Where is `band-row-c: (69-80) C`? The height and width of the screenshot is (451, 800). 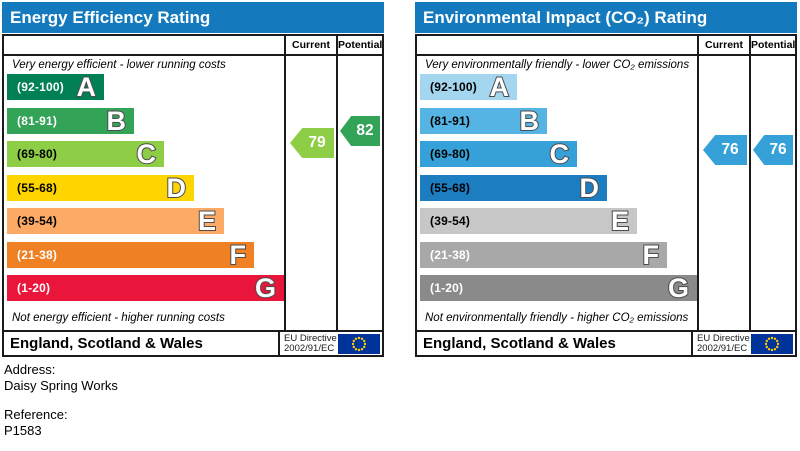
band-row-c: (69-80) C is located at coordinates (145, 154).